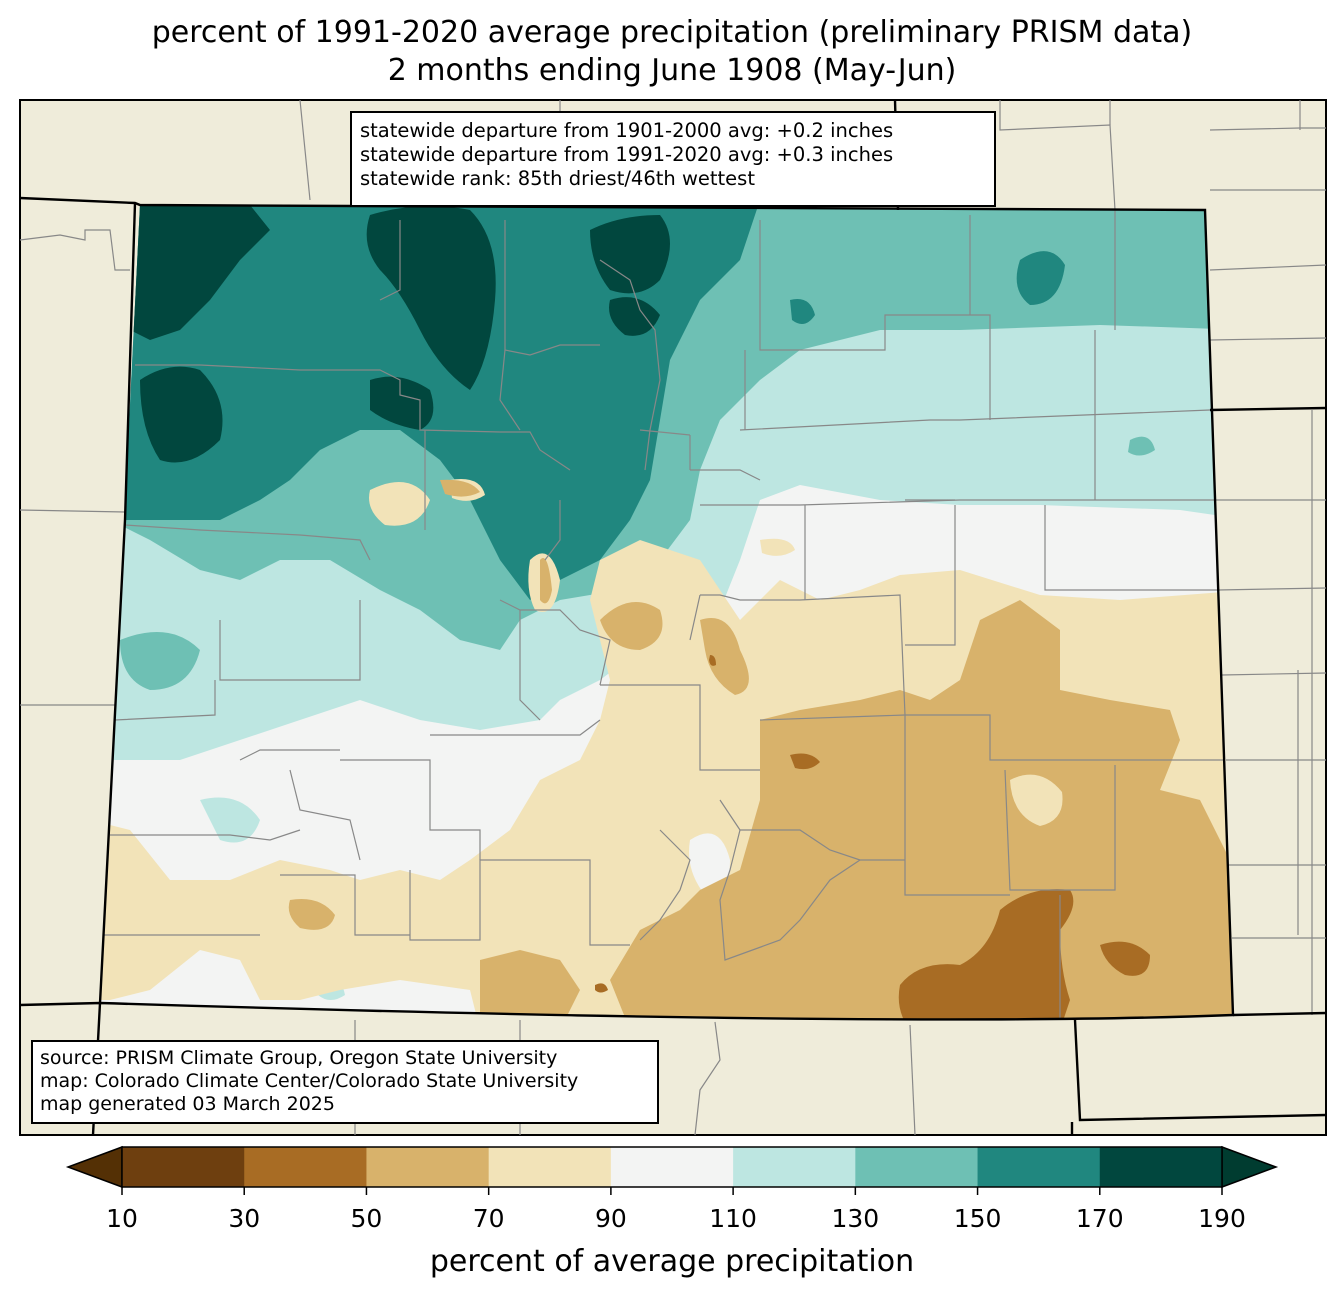 Image resolution: width=1344 pixels, height=1299 pixels. What do you see at coordinates (672, 70) in the screenshot?
I see `map-subtitle: 2 months ending June 1908 (May-Jun)` at bounding box center [672, 70].